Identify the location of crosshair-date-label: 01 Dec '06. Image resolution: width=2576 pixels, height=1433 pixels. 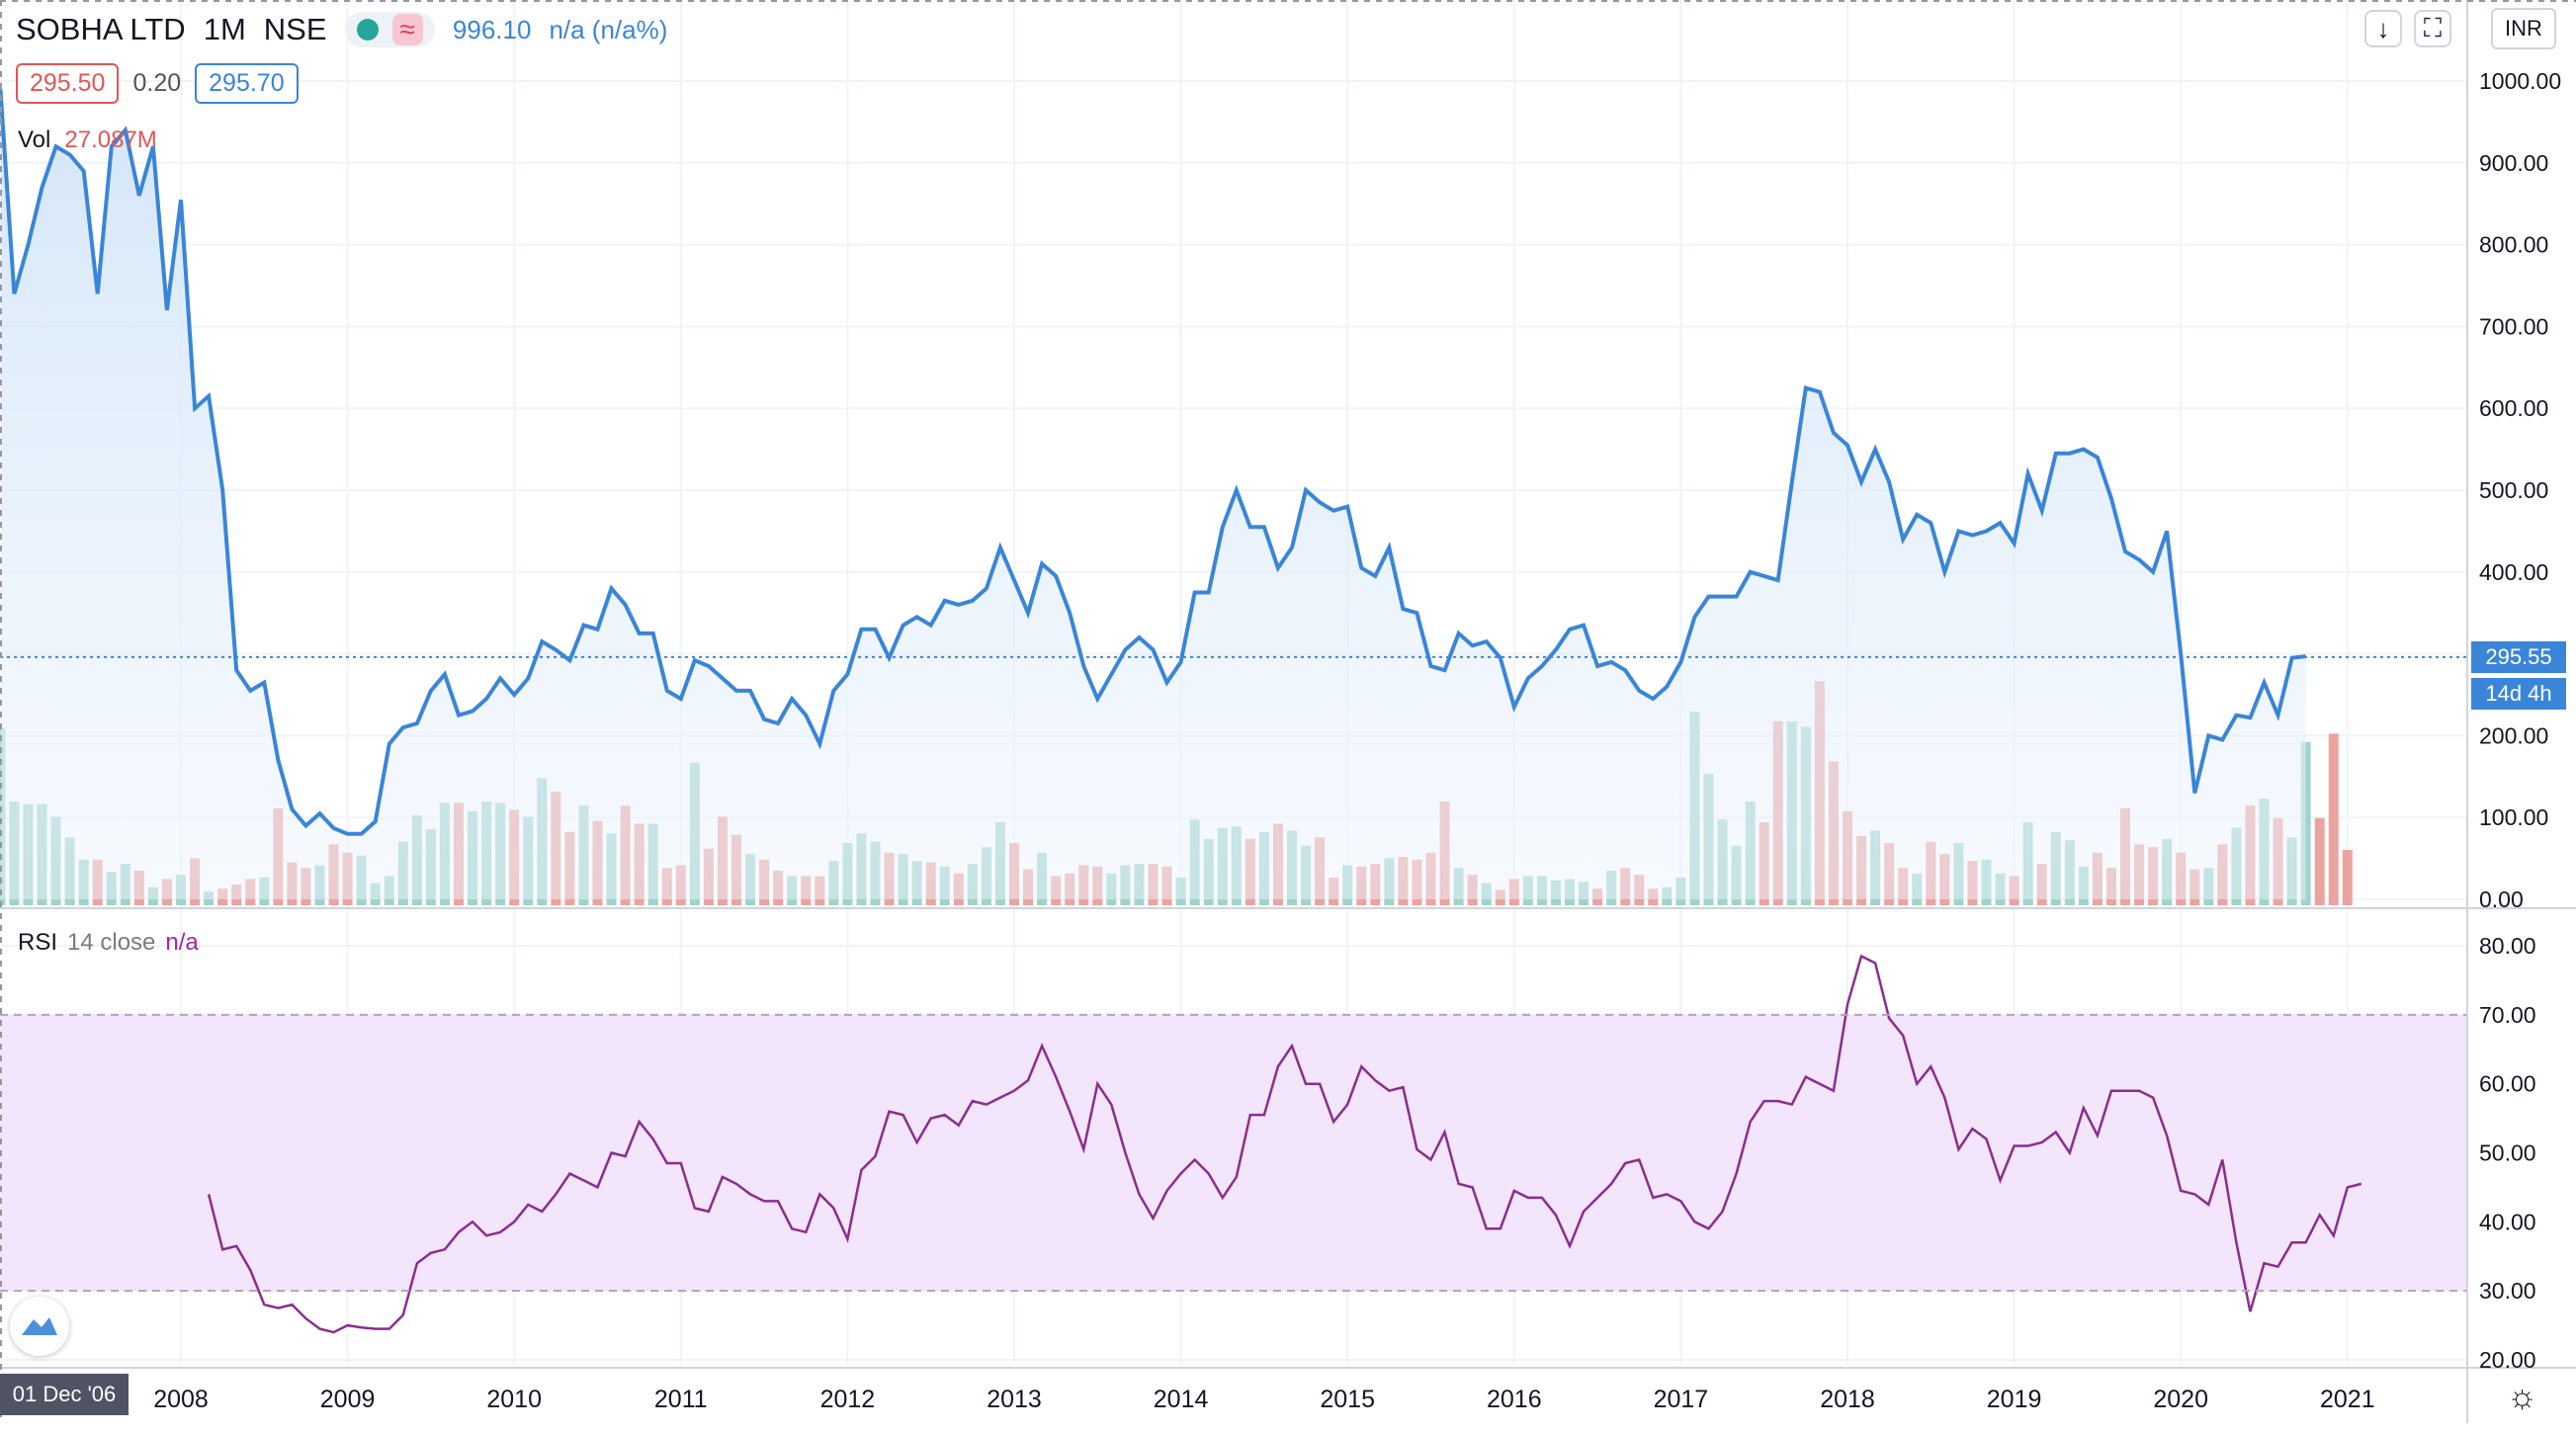
(64, 1394).